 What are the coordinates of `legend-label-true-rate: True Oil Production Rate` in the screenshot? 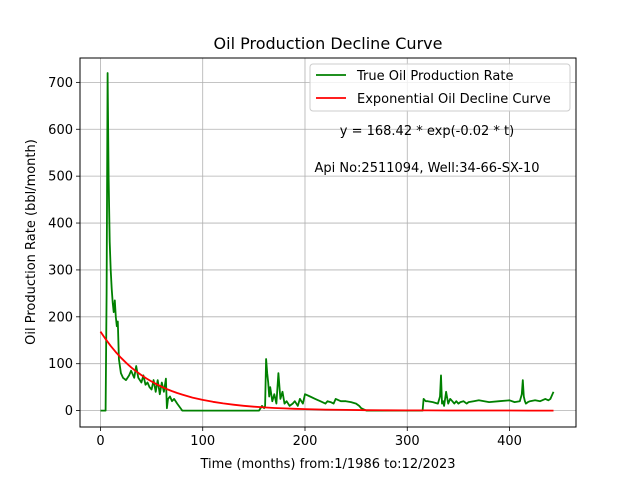 It's located at (434, 76).